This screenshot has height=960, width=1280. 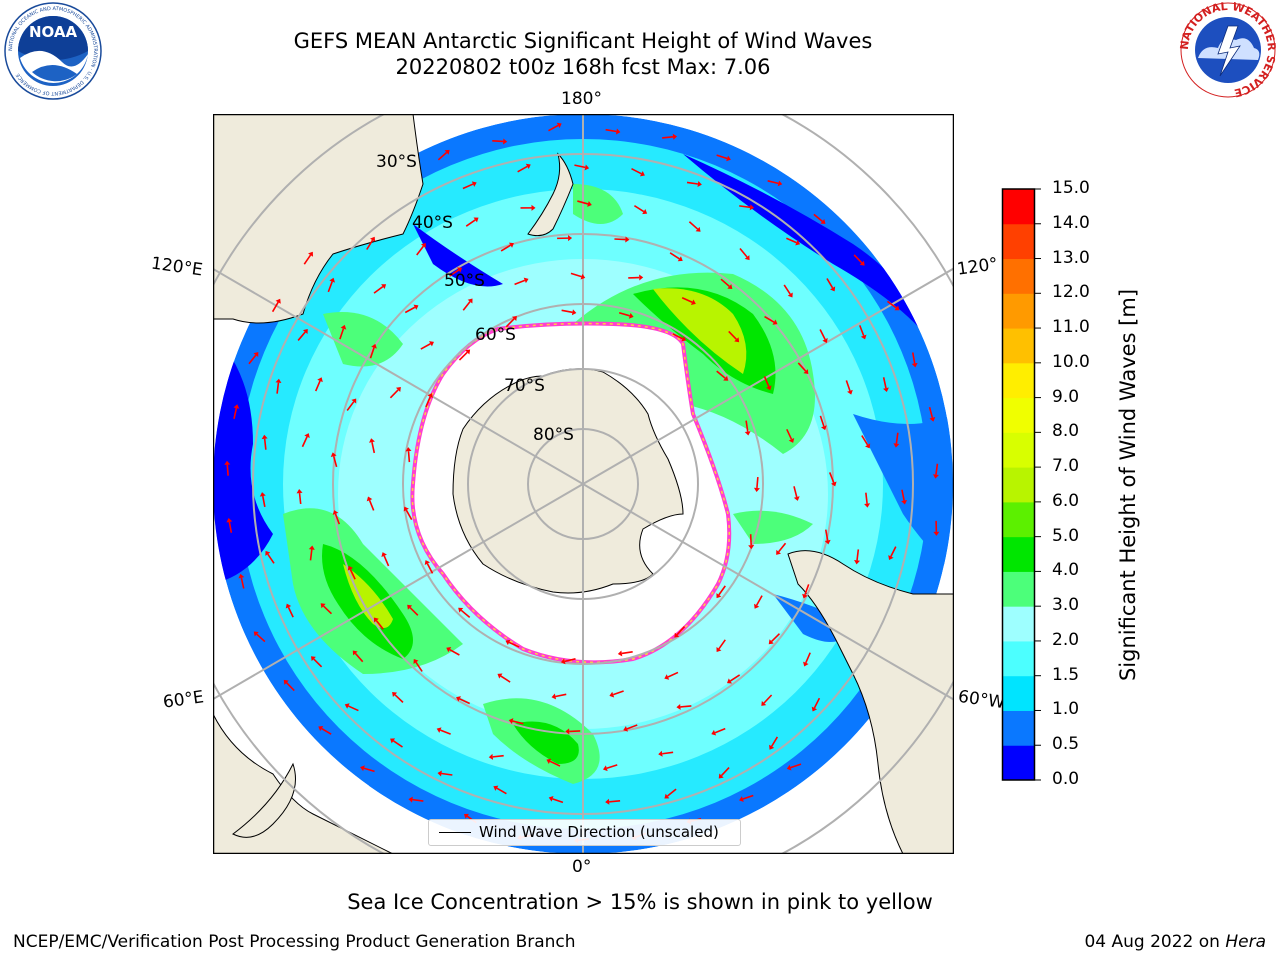 What do you see at coordinates (584, 832) in the screenshot?
I see `map-legend: Wind Wave Direction (unscaled)` at bounding box center [584, 832].